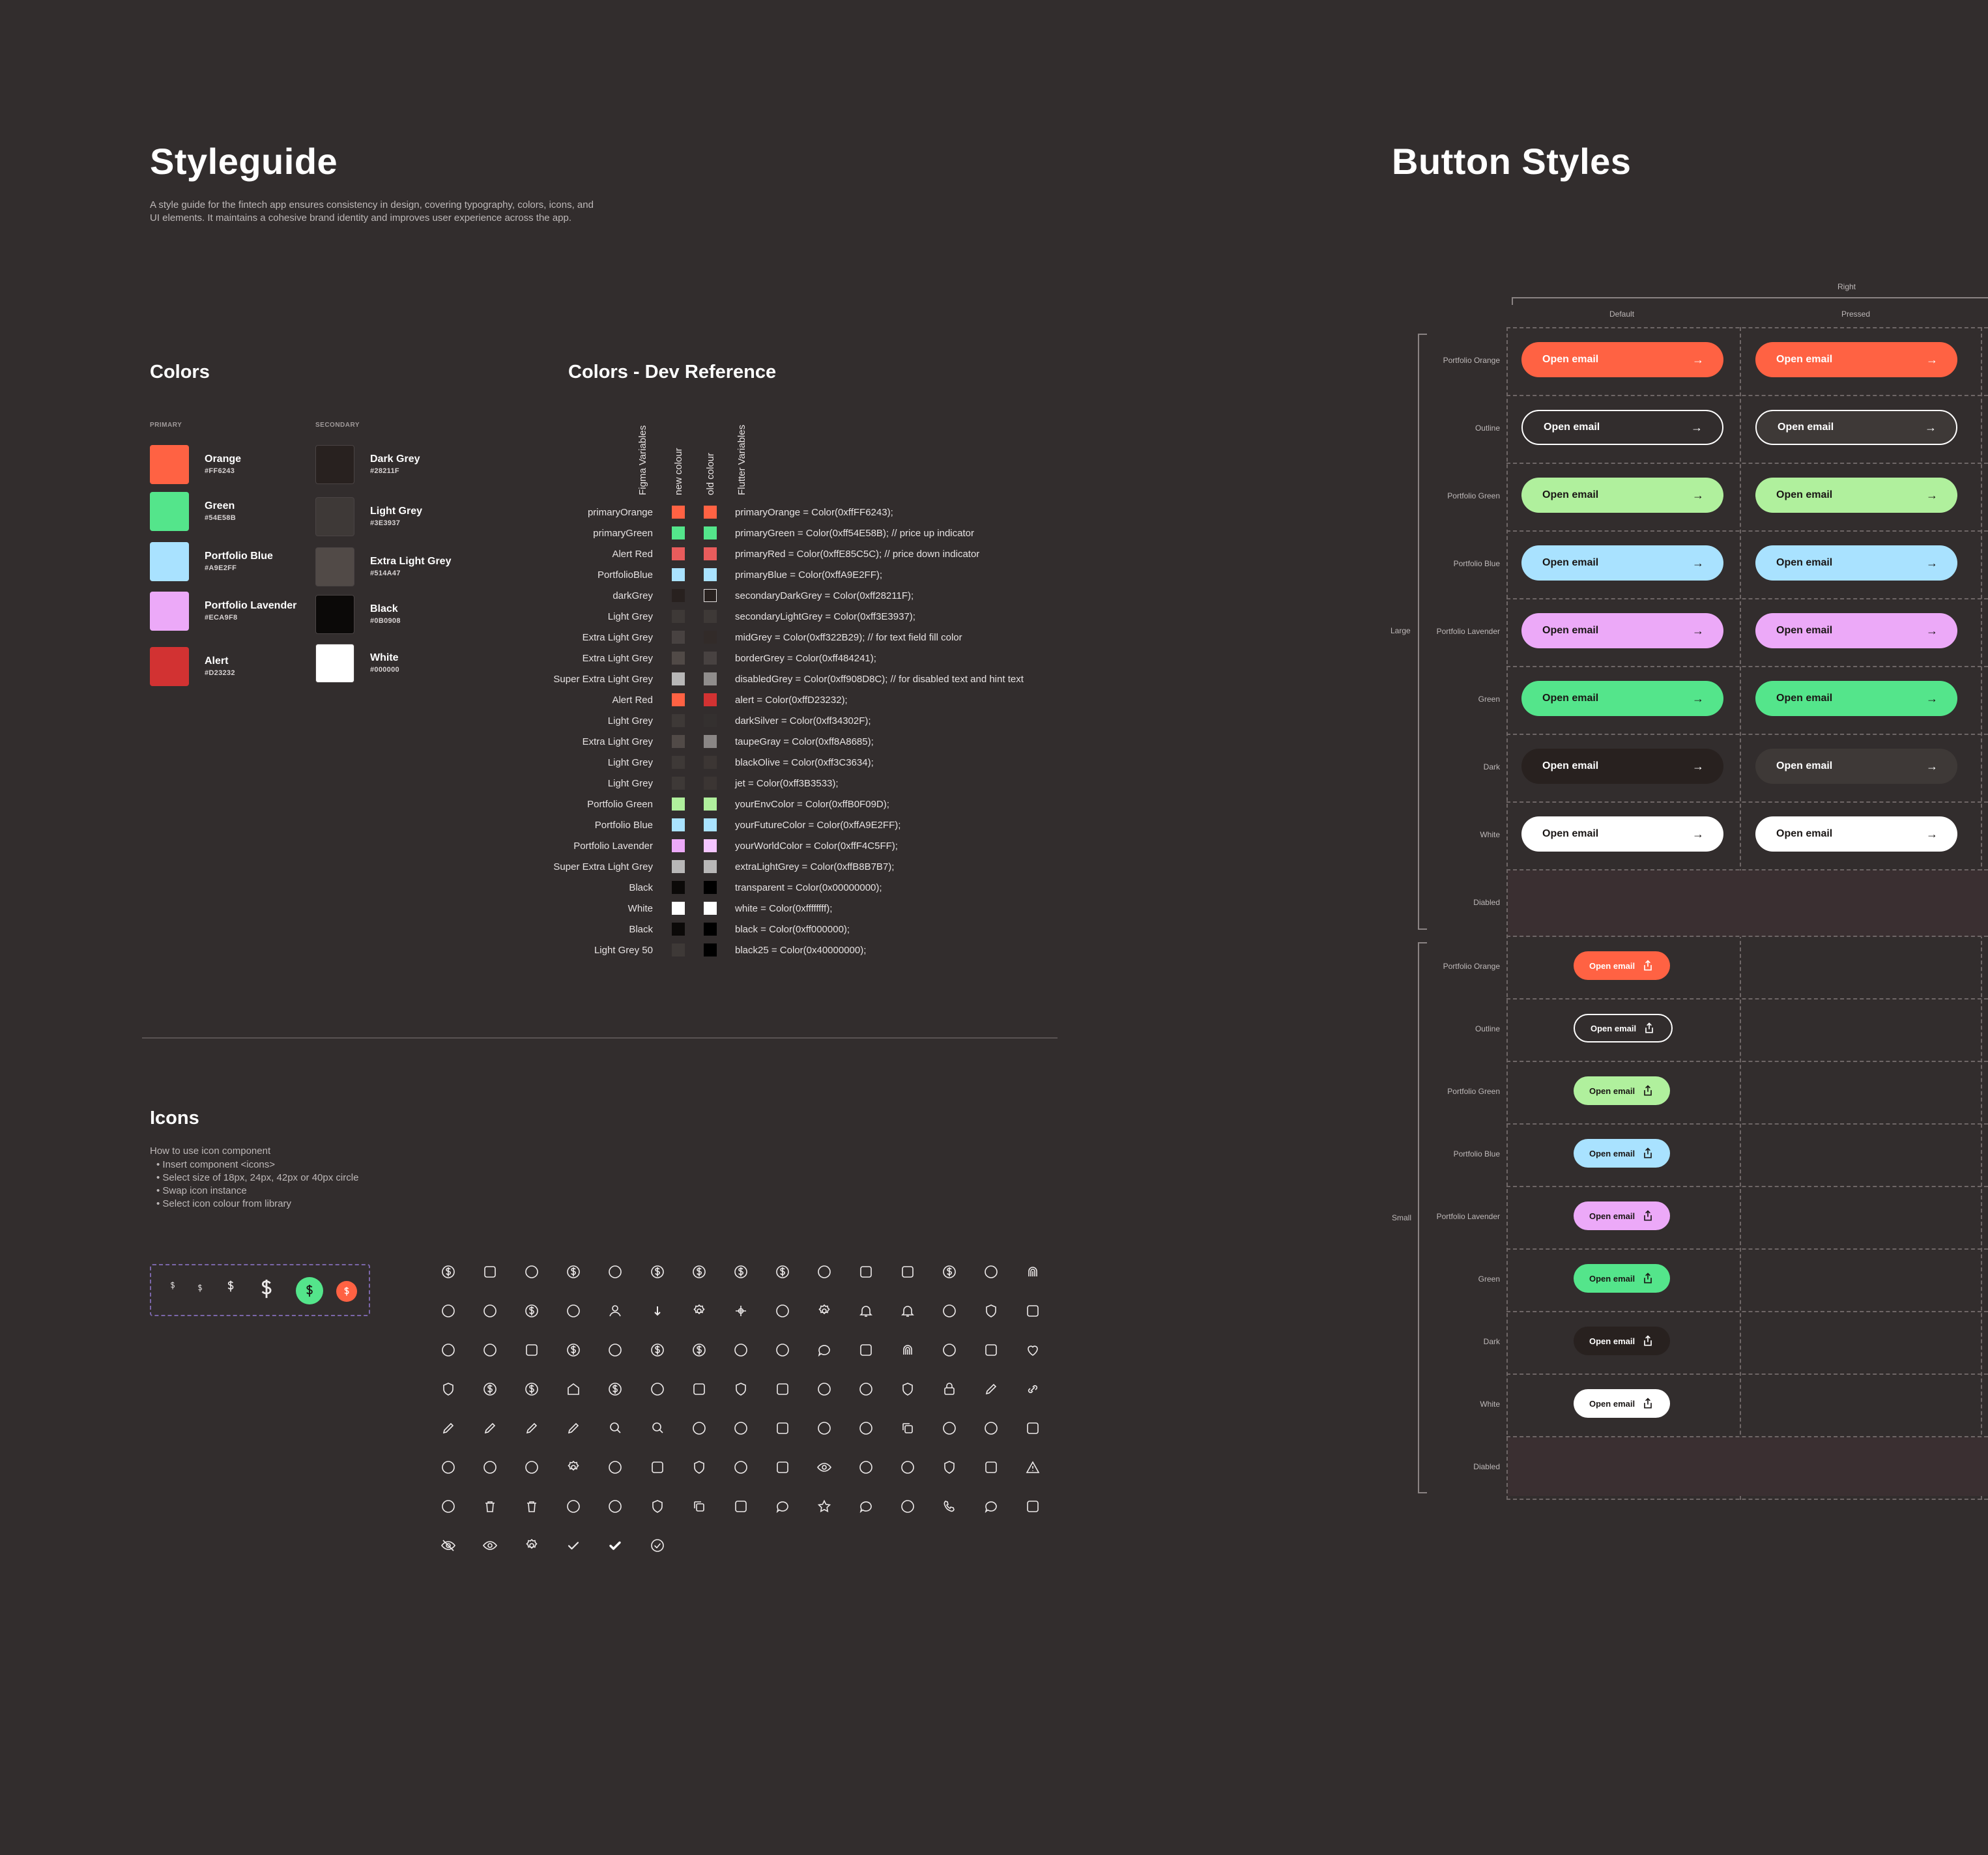  Describe the element at coordinates (239, 556) in the screenshot. I see `swatch-name: Portfolio Blue` at that location.